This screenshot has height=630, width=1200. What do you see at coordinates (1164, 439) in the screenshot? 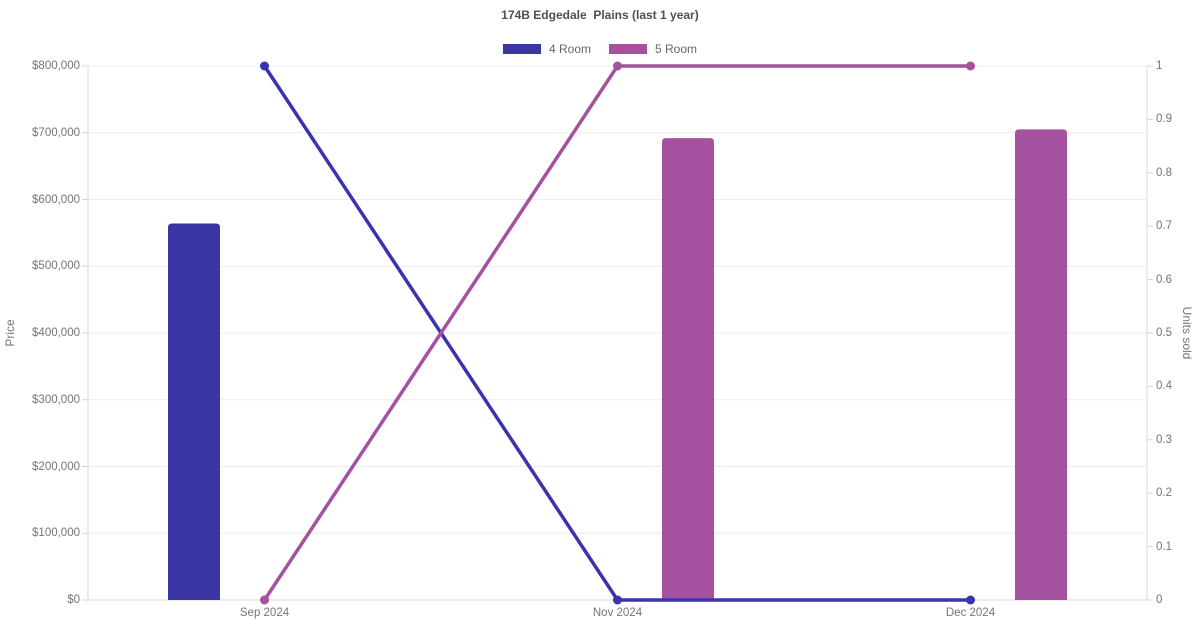
I see `right-axis-tick-label: 0.3` at bounding box center [1164, 439].